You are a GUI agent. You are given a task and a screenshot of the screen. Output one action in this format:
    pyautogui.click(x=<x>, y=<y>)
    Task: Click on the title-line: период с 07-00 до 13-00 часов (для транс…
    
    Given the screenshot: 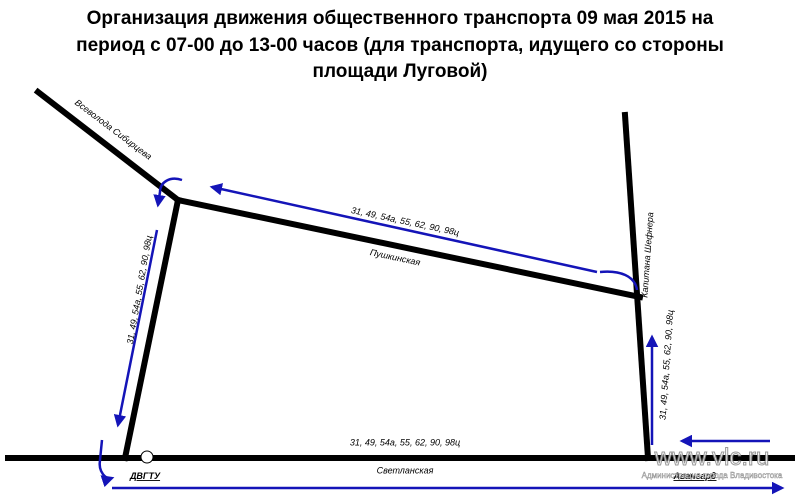 What is the action you would take?
    pyautogui.click(x=400, y=45)
    